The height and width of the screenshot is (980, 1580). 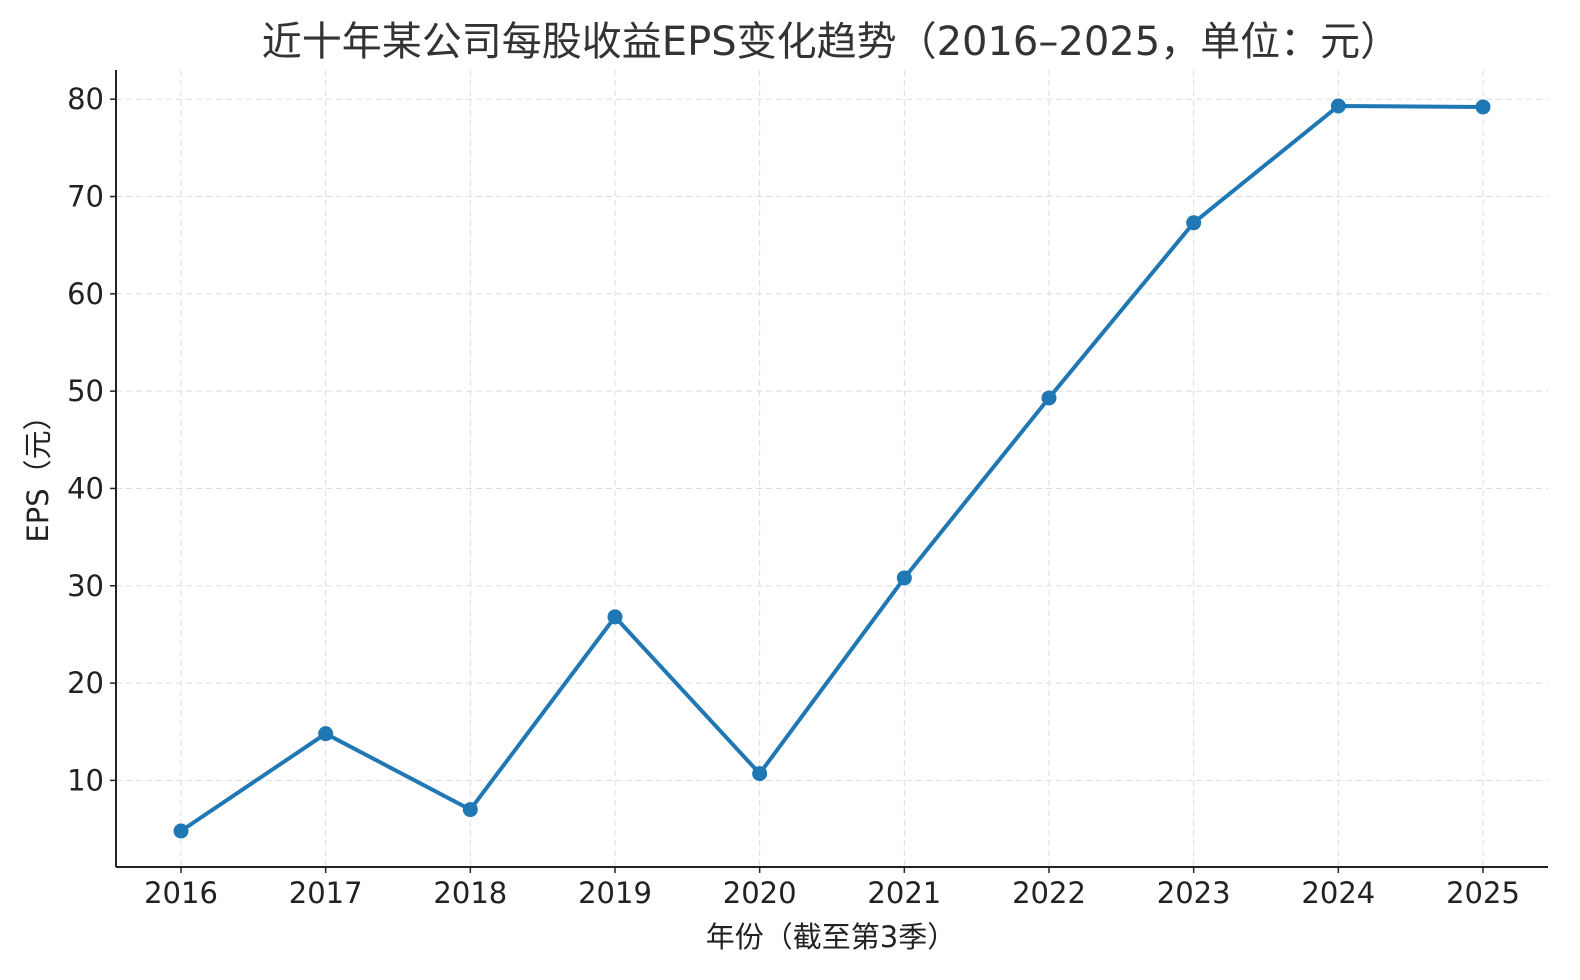 I want to click on x-tick-label: 2025, so click(x=1483, y=893).